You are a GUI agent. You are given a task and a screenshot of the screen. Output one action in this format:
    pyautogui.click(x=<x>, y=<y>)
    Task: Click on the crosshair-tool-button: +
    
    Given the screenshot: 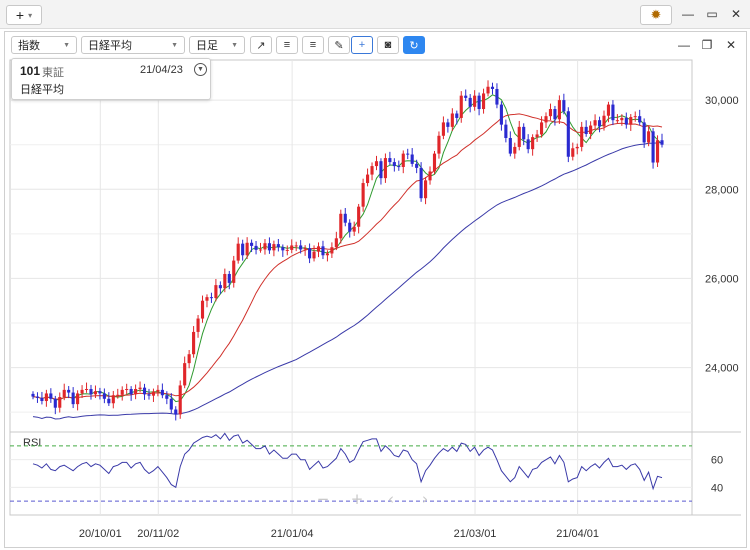 What is the action you would take?
    pyautogui.click(x=362, y=45)
    